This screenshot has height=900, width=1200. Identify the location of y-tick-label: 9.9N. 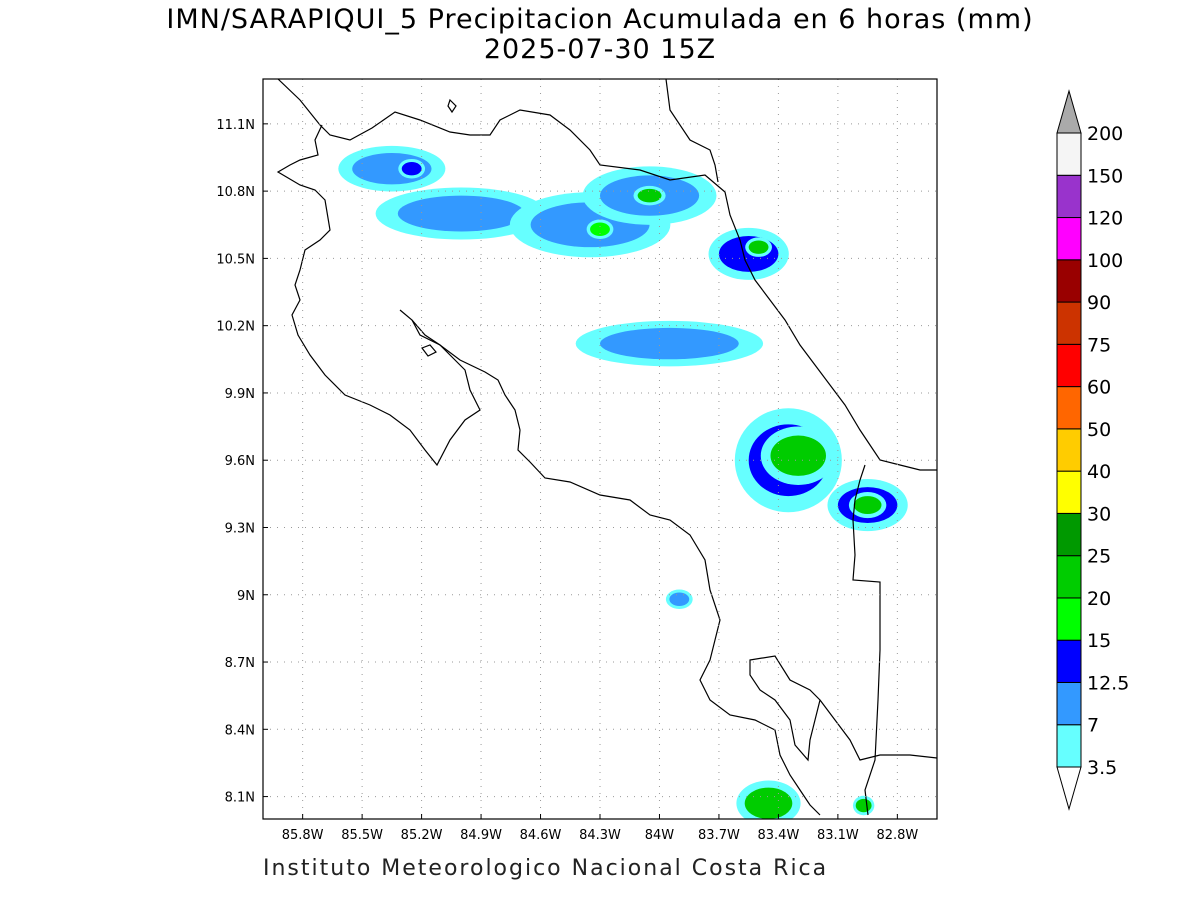
(240, 394).